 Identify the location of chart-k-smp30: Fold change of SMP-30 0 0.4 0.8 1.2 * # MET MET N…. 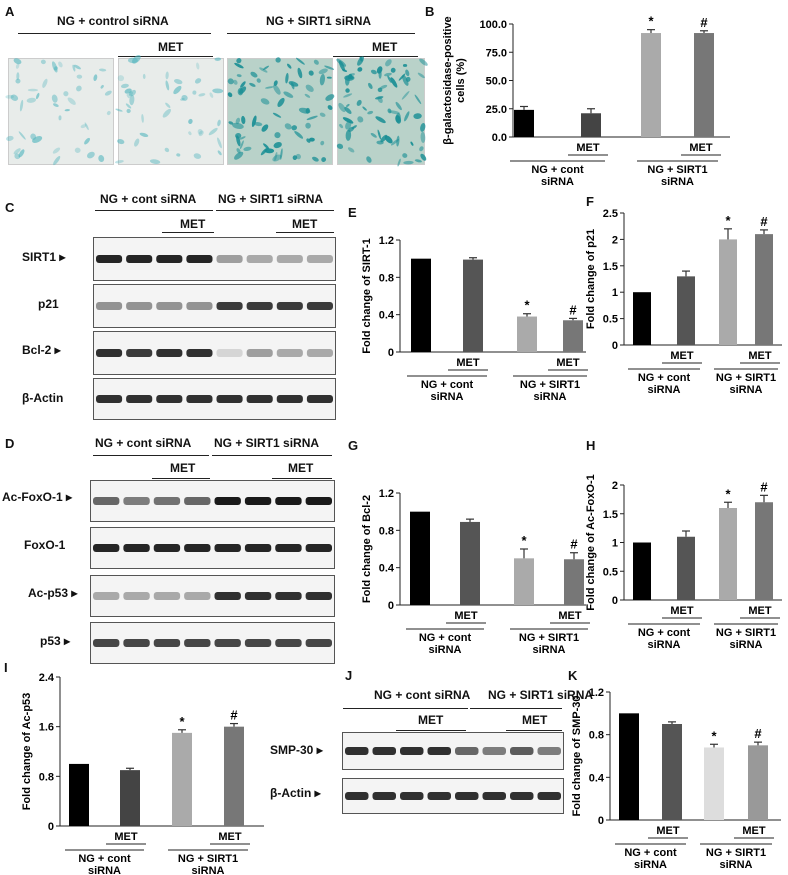
(676, 779).